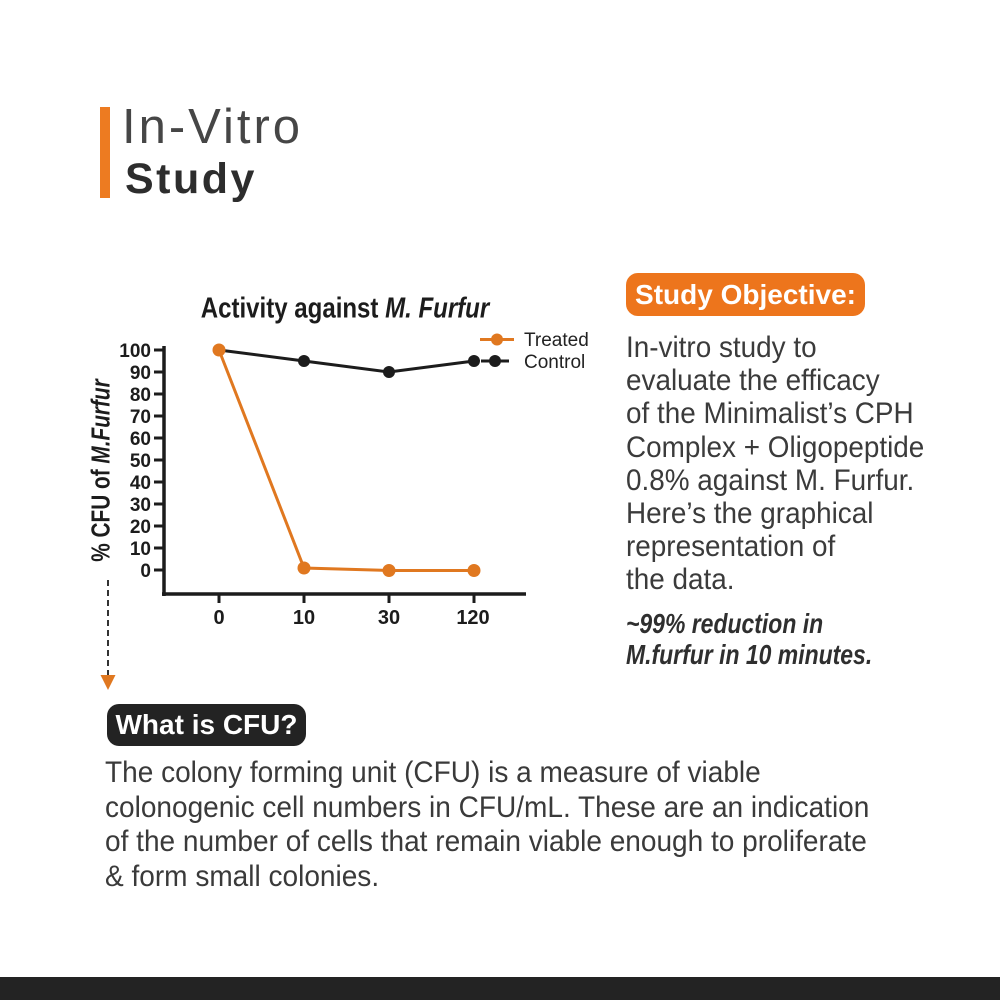 The image size is (1000, 1000). I want to click on svg-text: 120, so click(472, 618).